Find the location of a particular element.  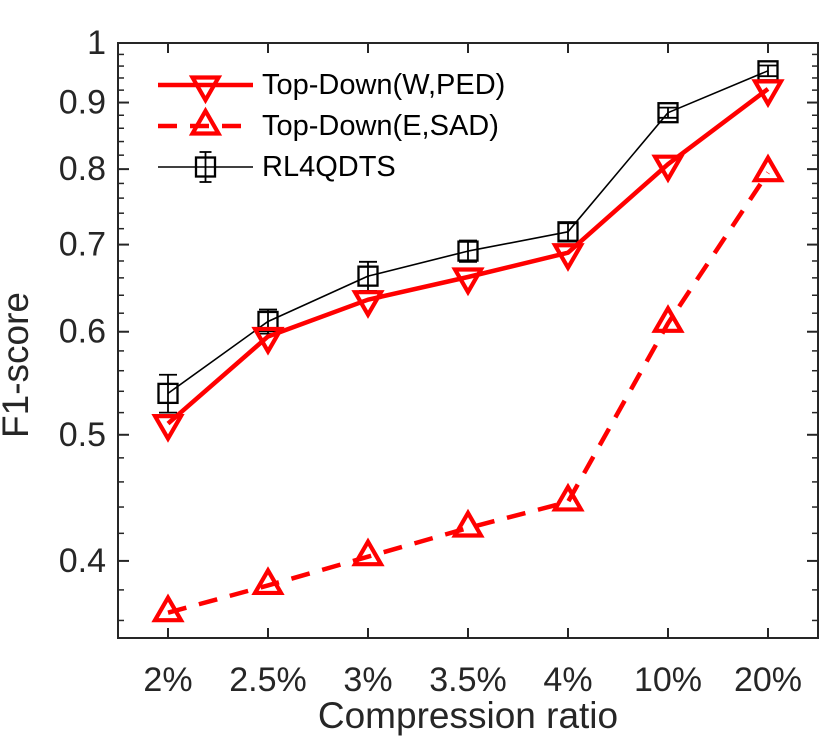

legend-item-rl4qdts: RL4QDTS is located at coordinates (277, 167).